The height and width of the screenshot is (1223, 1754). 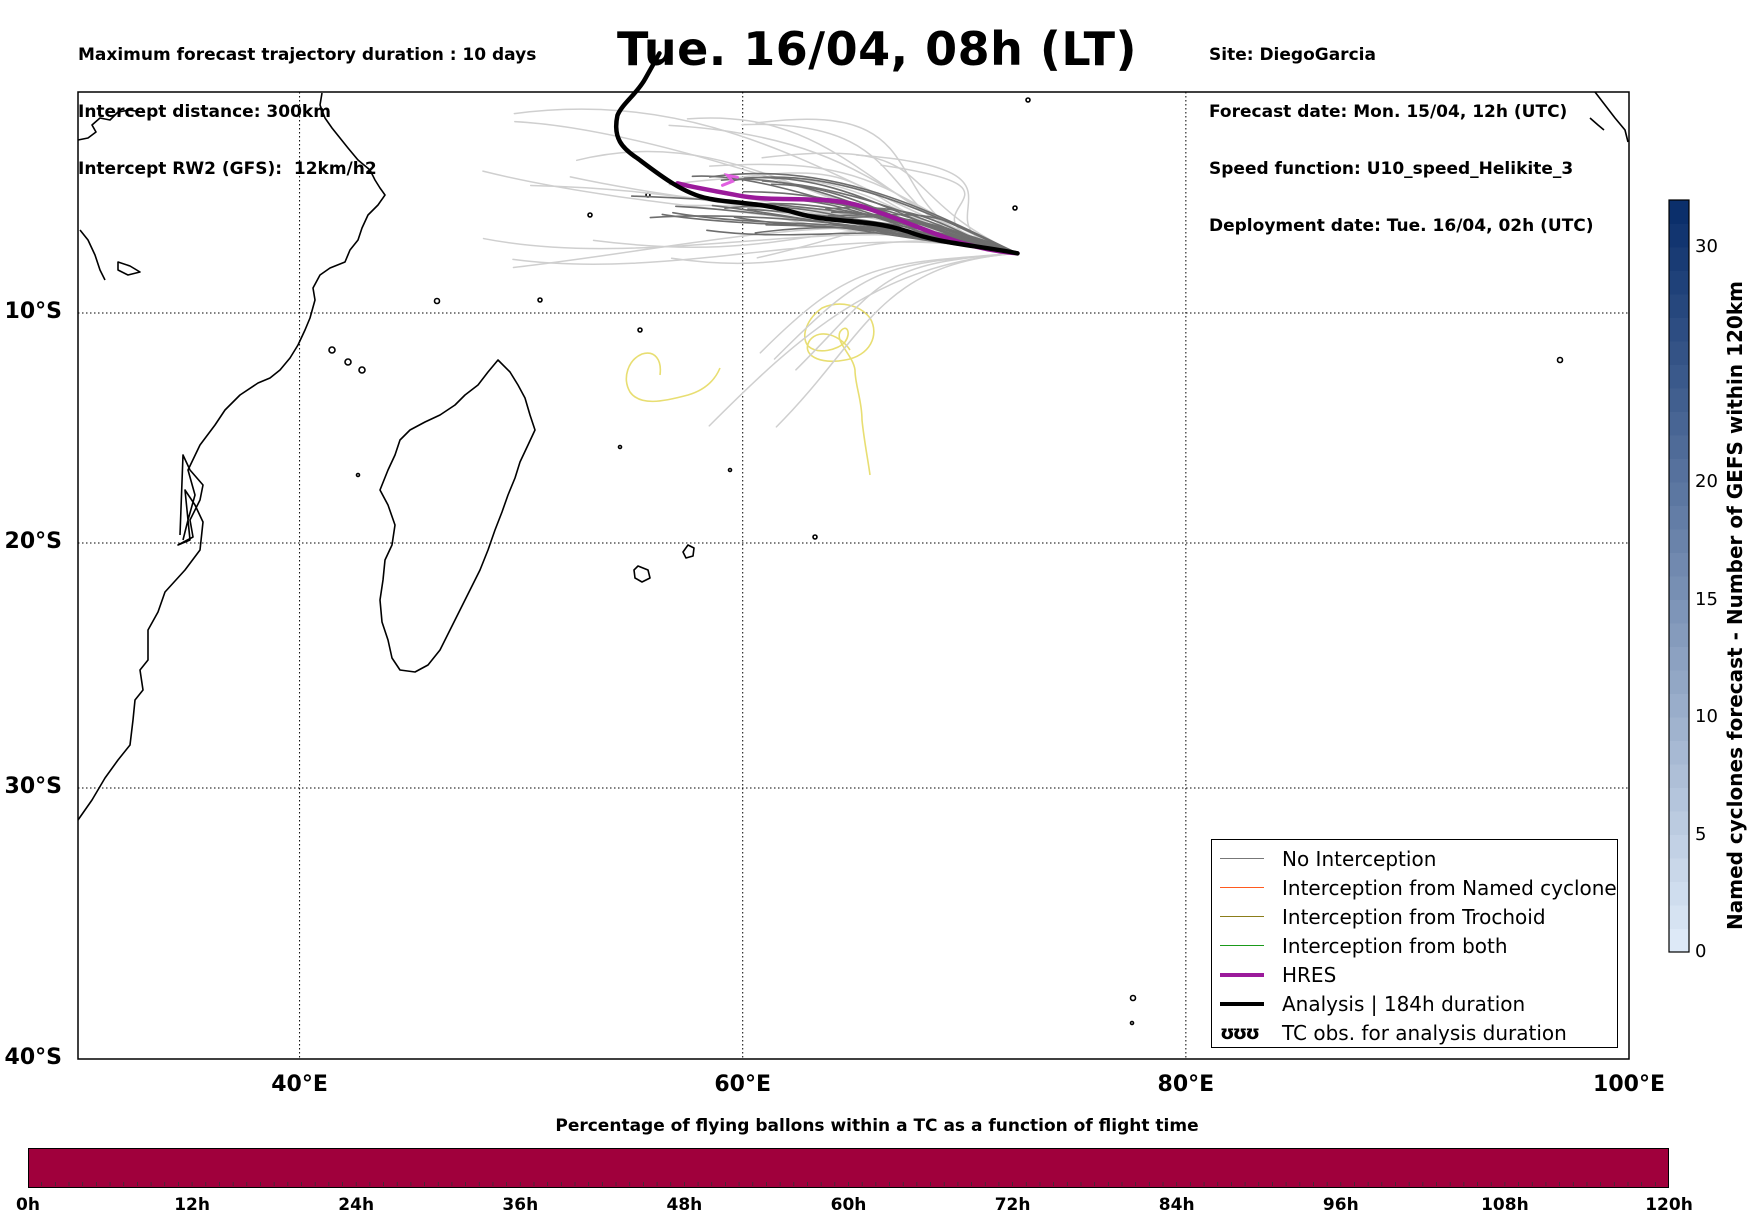 I want to click on colorbar-tick-label: 10, so click(x=1706, y=716).